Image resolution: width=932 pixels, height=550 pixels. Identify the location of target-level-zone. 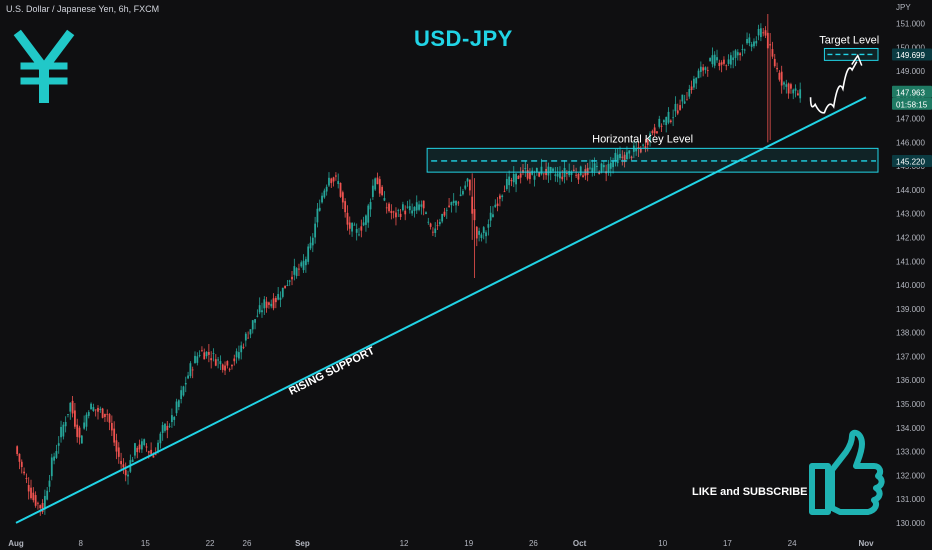
(851, 54).